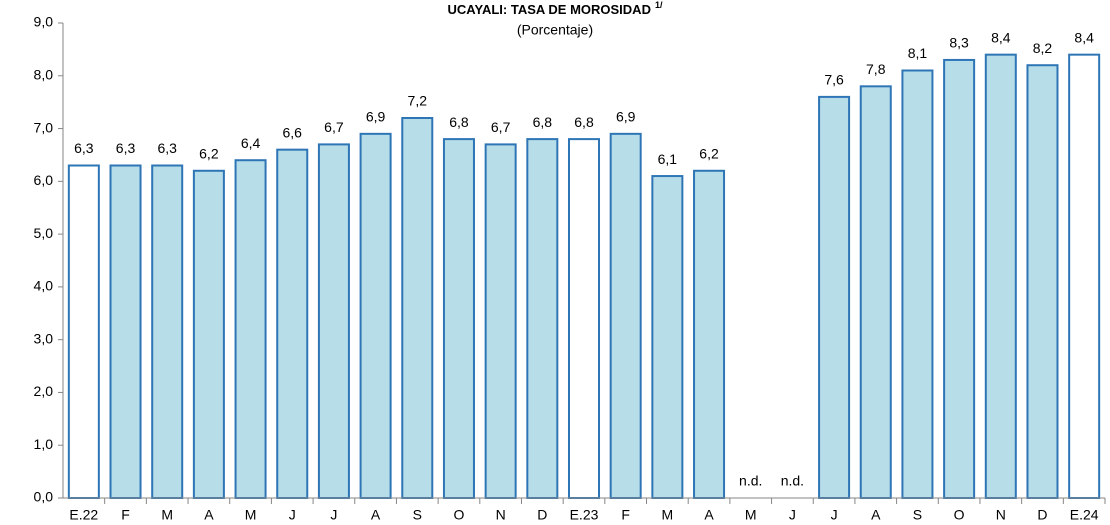 The height and width of the screenshot is (525, 1110). I want to click on x-tick-label: E.23, so click(584, 515).